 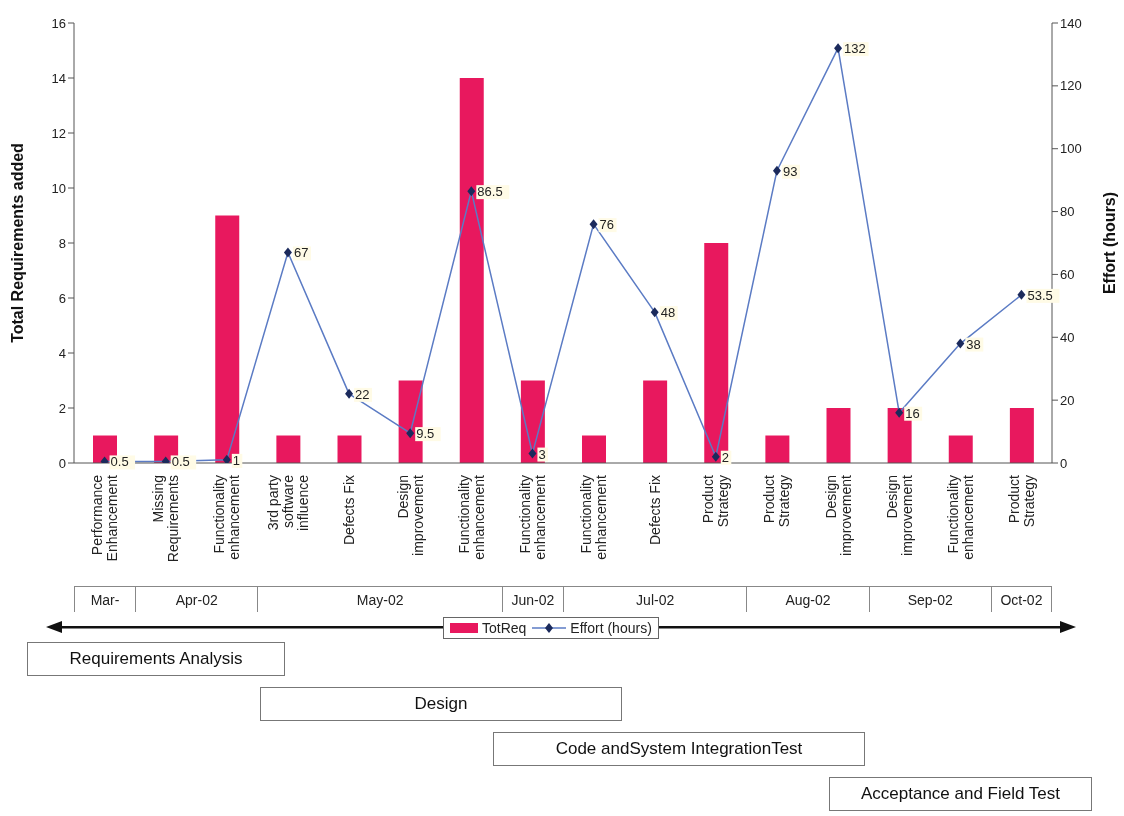 What do you see at coordinates (17, 243) in the screenshot?
I see `y-axis-title: Total Requirements added` at bounding box center [17, 243].